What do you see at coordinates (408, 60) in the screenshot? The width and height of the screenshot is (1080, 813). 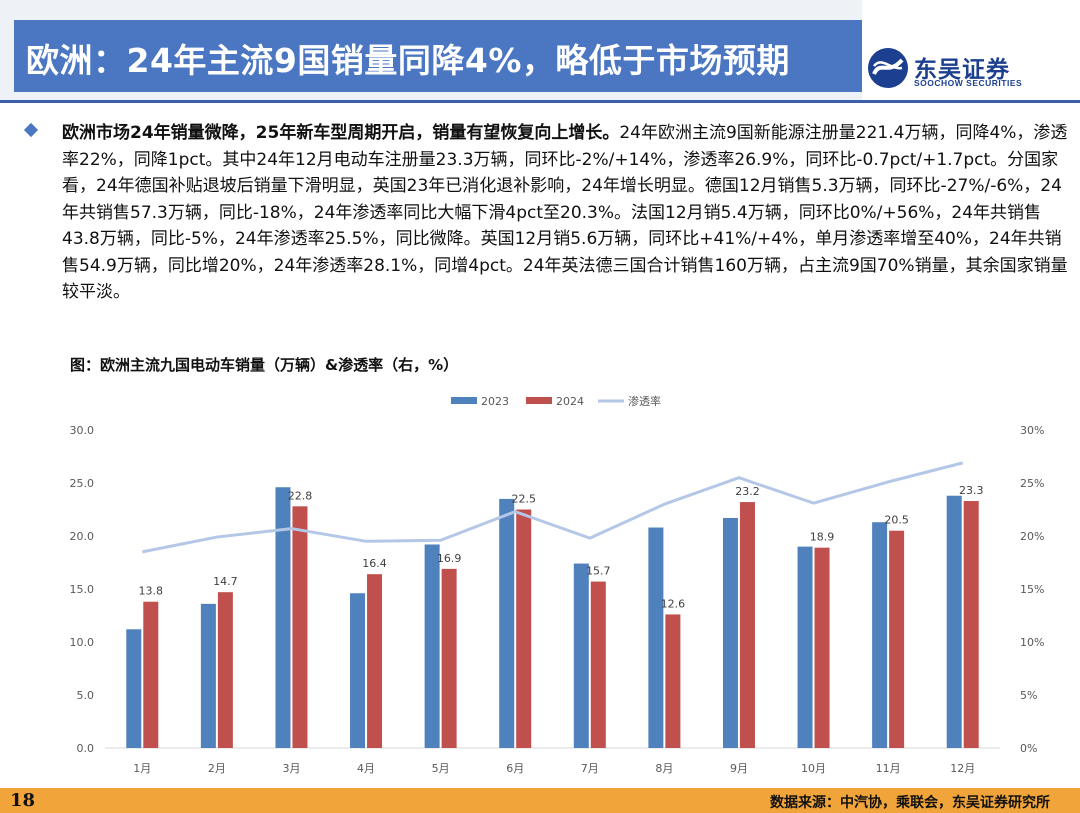 I see `page-title: 欧洲：24年主流9国销量同降4%，略低于市场预期` at bounding box center [408, 60].